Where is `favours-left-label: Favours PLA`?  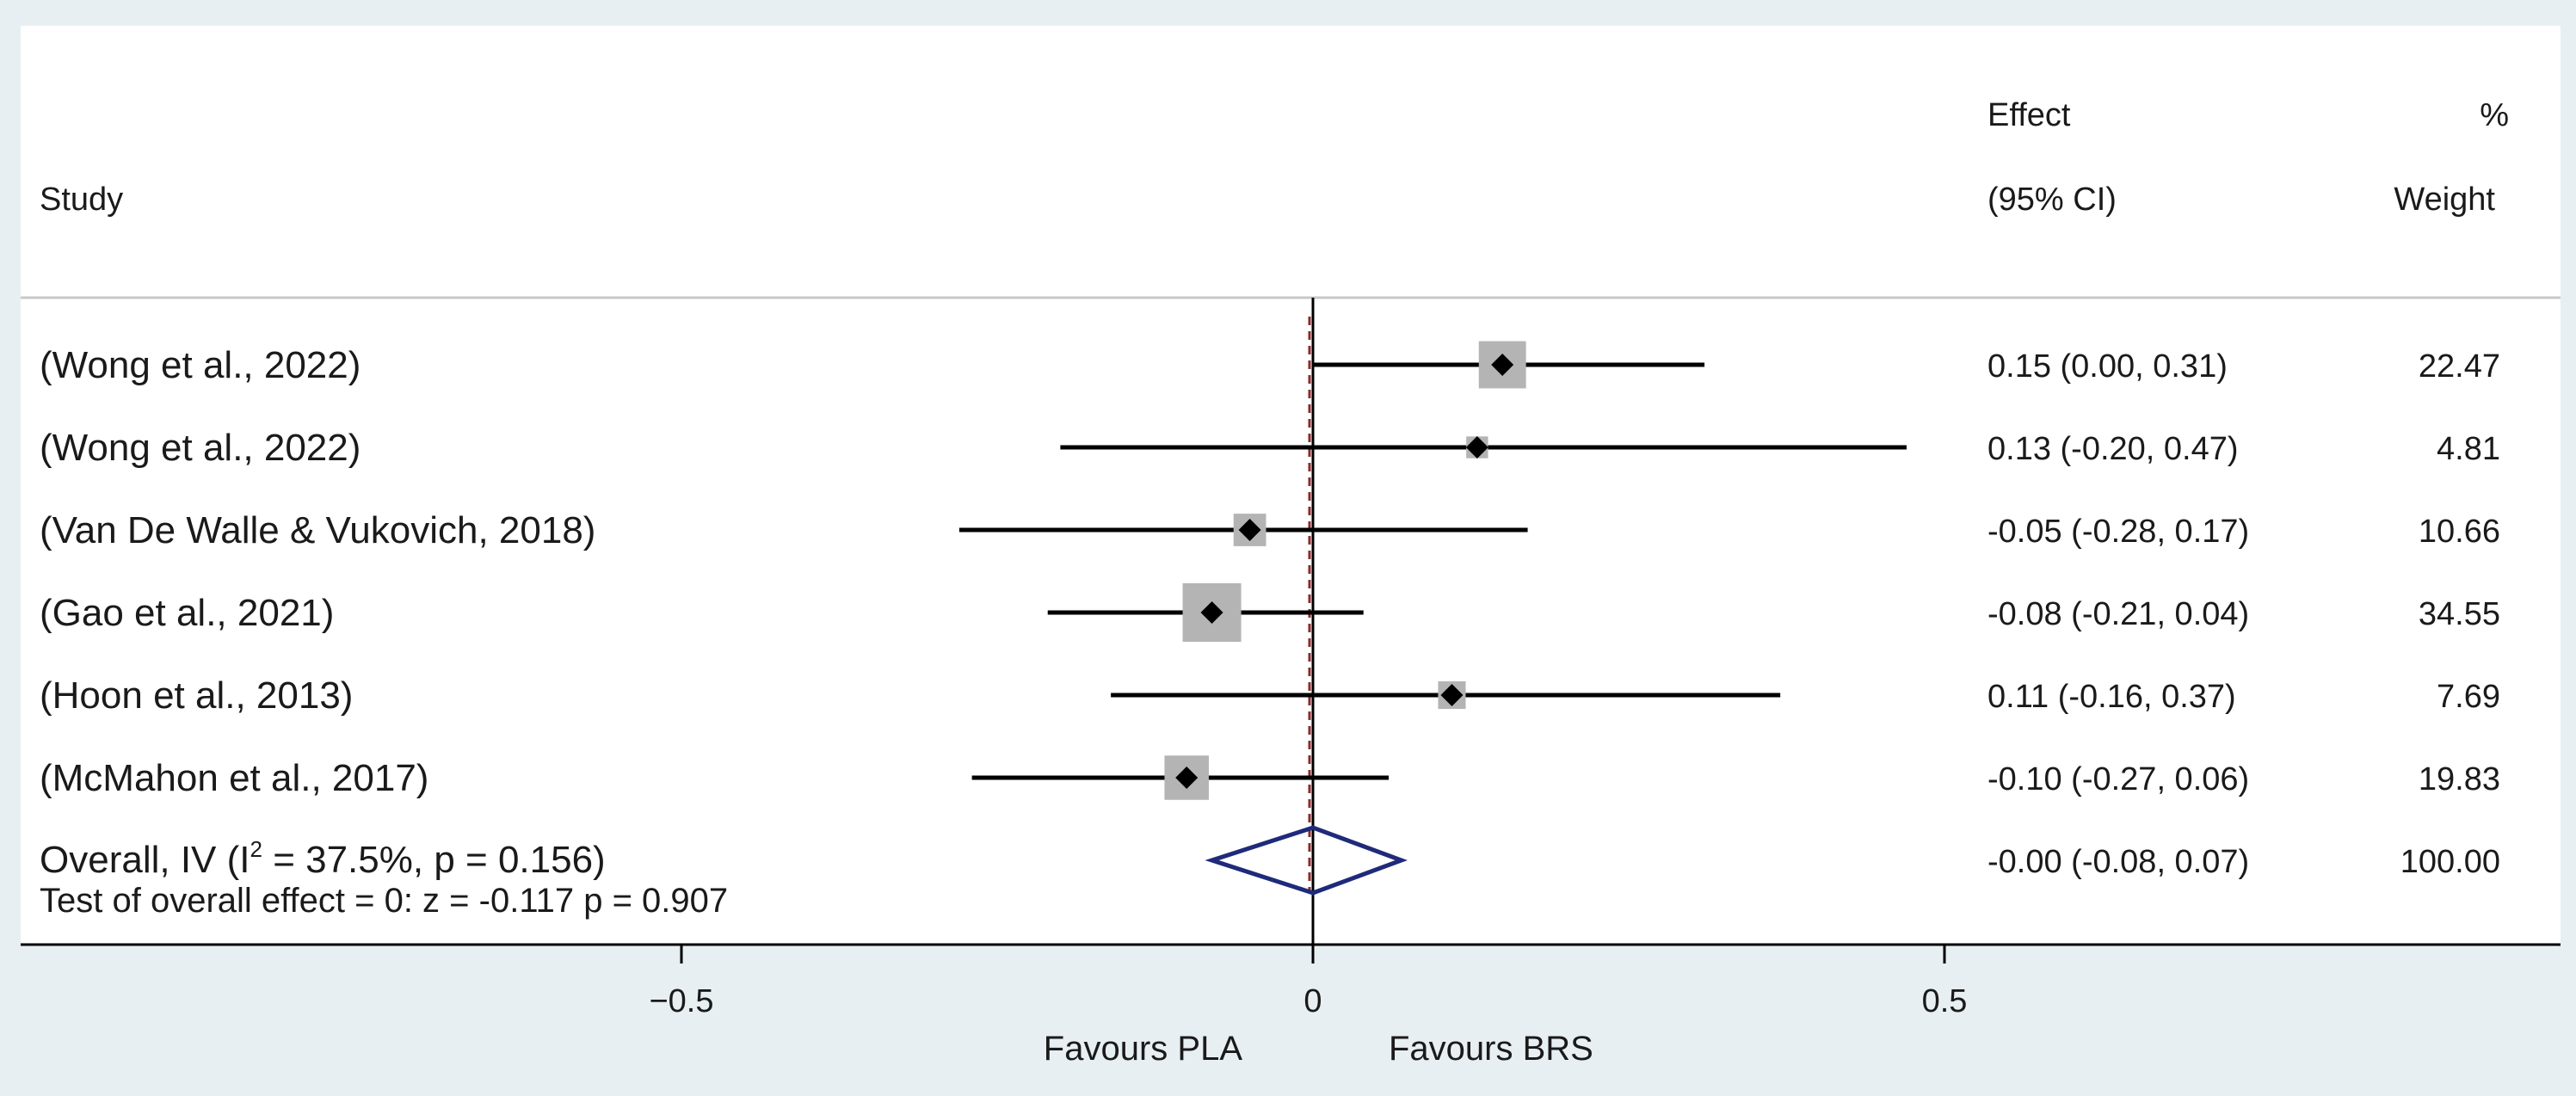
favours-left-label: Favours PLA is located at coordinates (1143, 1049).